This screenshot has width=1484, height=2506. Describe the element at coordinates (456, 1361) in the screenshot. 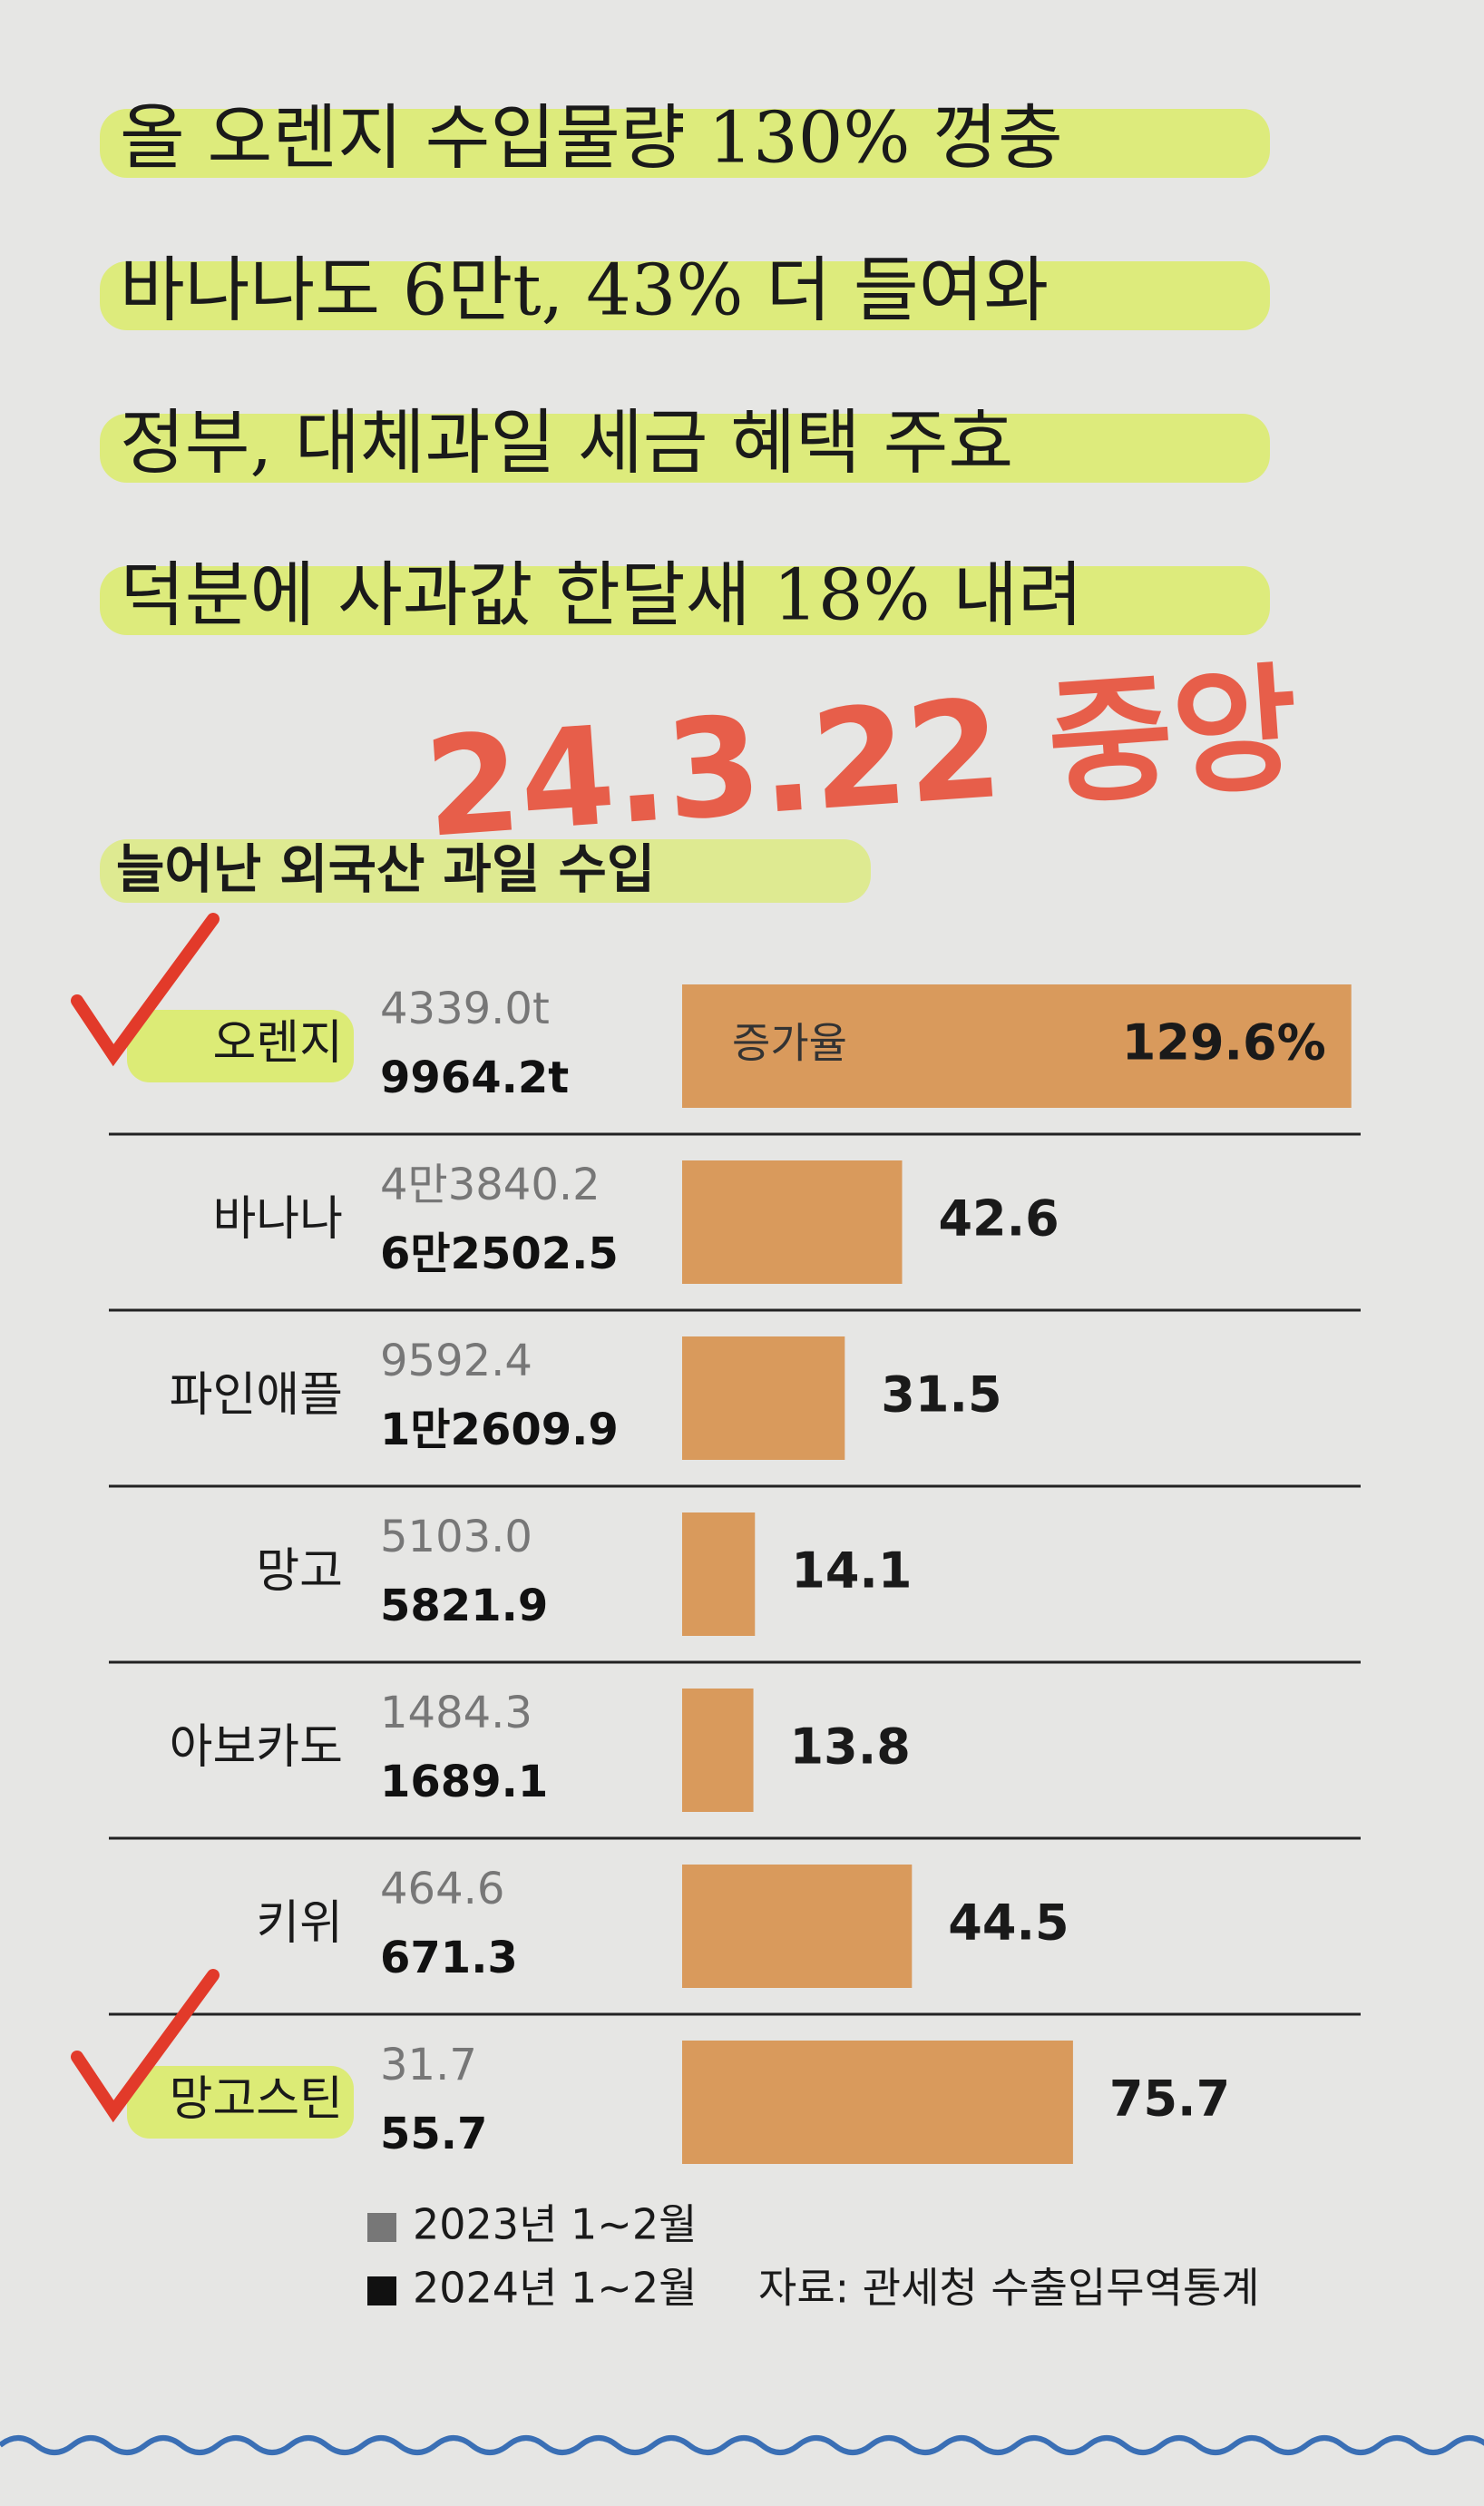

I see `amount-label: 9592.4` at that location.